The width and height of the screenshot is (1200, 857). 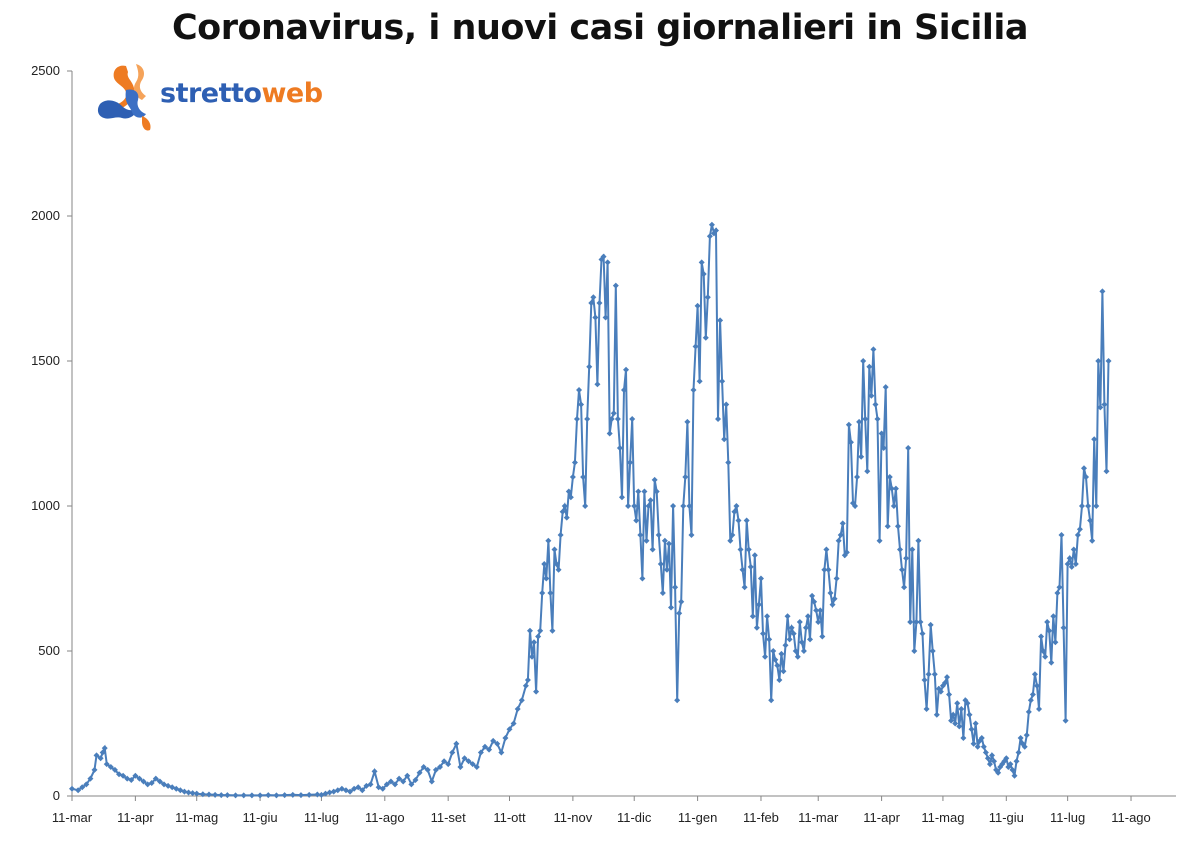 I want to click on x-tick-label: 11-dic, so click(x=634, y=817).